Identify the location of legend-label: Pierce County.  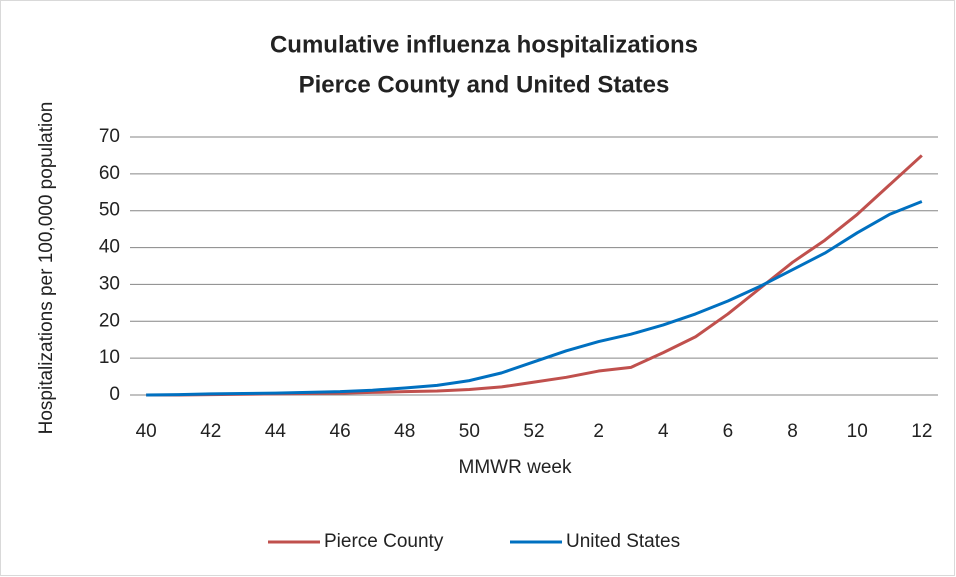
(384, 541).